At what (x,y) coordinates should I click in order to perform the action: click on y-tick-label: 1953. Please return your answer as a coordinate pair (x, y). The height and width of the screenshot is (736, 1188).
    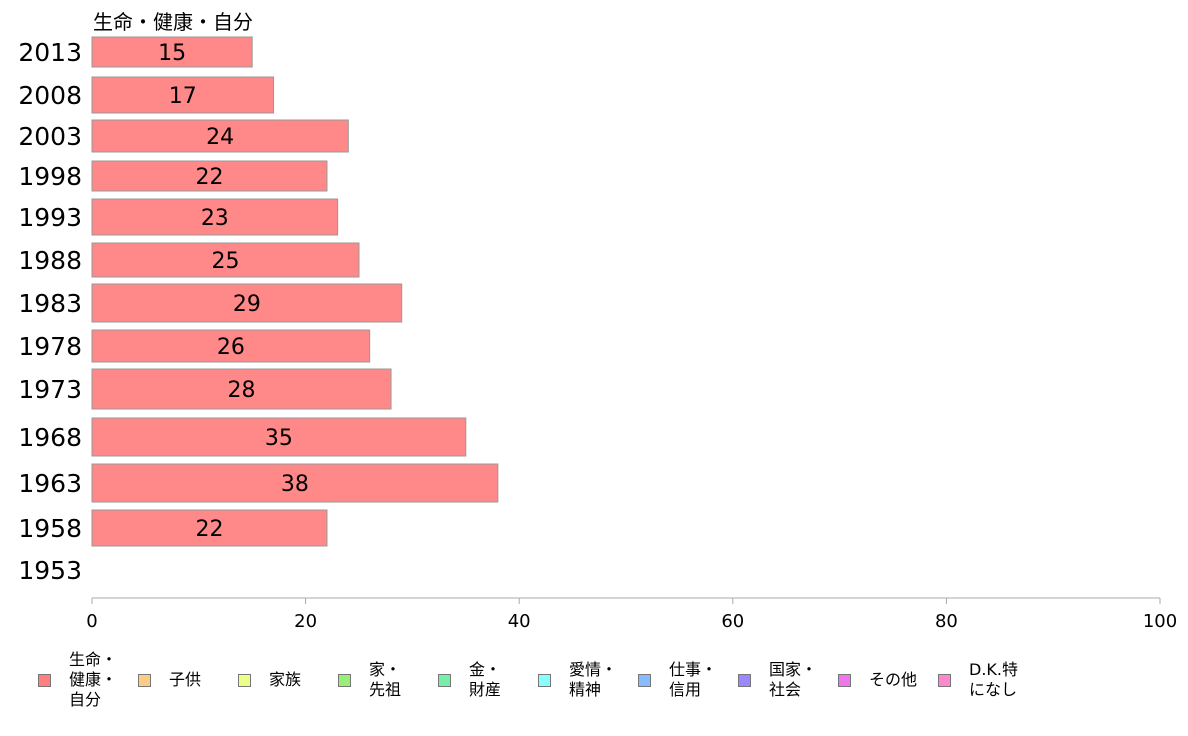
    Looking at the image, I should click on (50, 570).